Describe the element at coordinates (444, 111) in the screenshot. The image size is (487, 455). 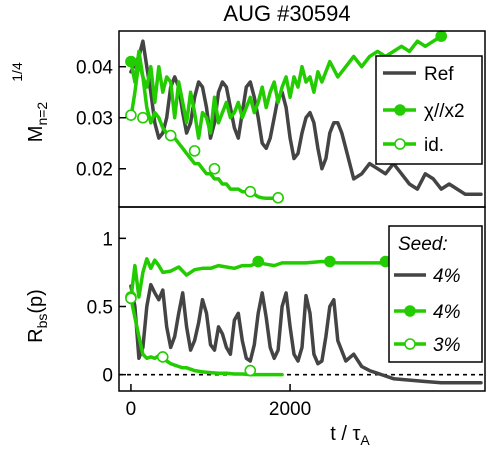
I see `legend-chi-label: χ//x2` at that location.